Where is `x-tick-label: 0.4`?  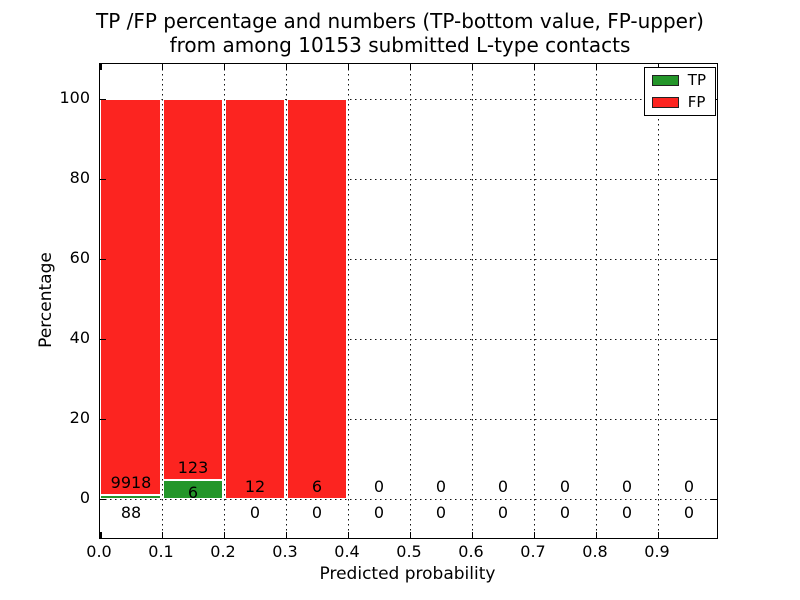 x-tick-label: 0.4 is located at coordinates (347, 551).